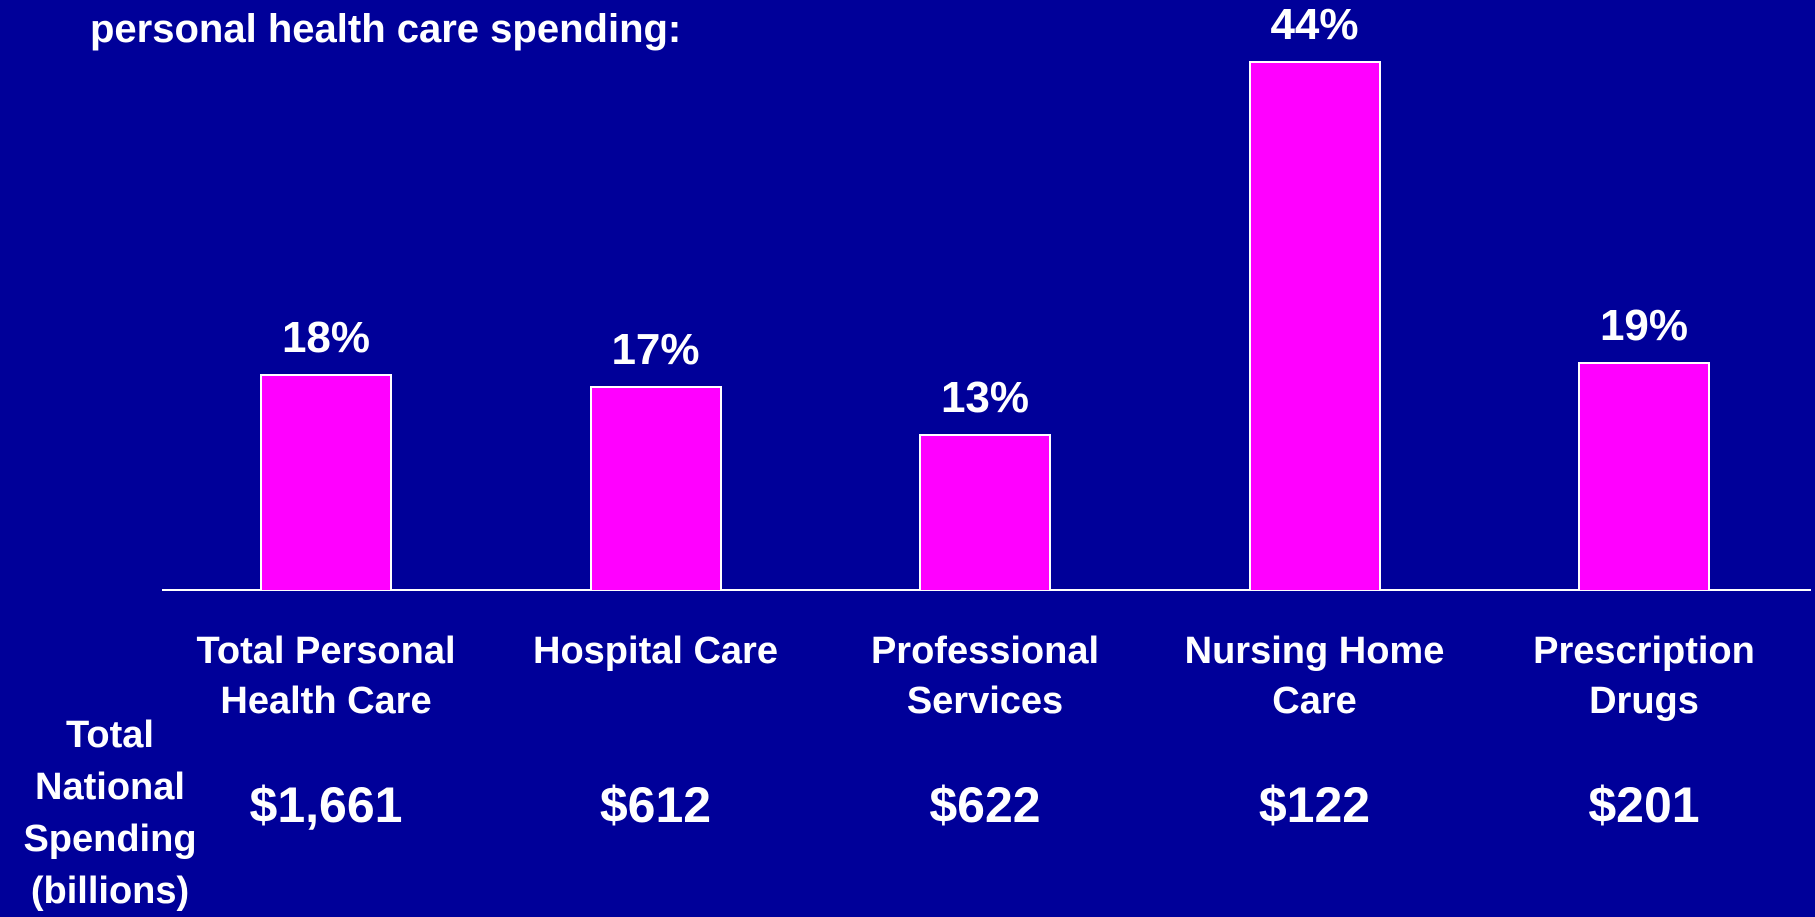 The height and width of the screenshot is (917, 1815). I want to click on category-label: Hospital Care, so click(655, 651).